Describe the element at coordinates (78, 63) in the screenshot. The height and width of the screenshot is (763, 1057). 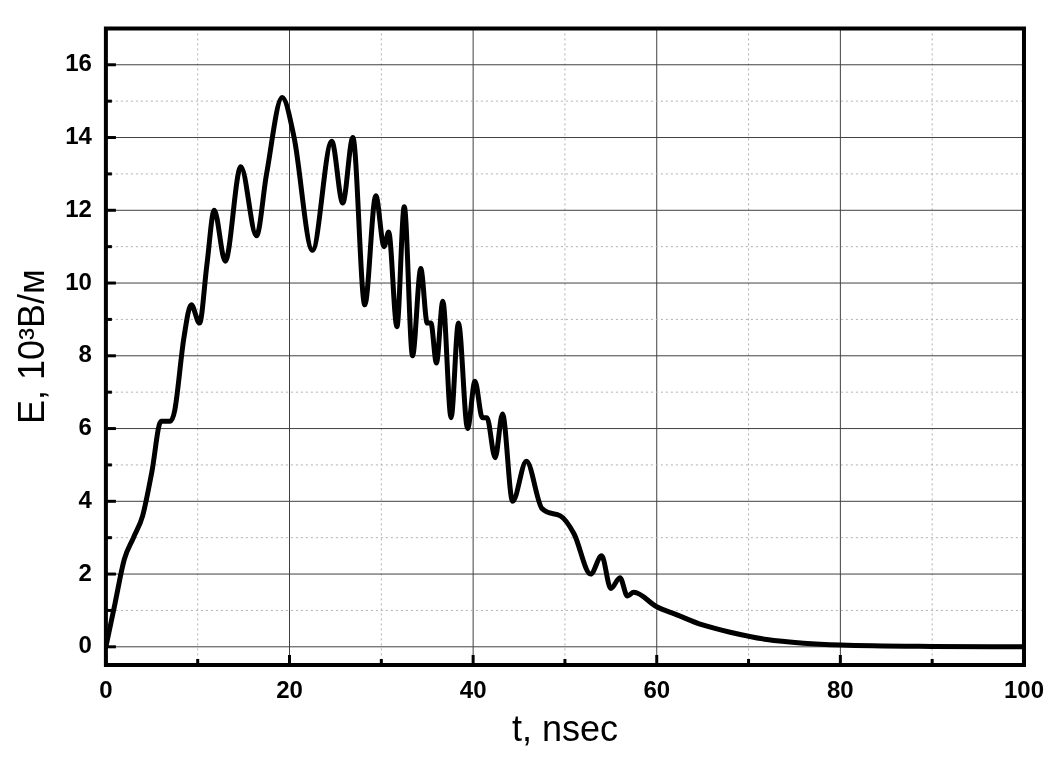
I see `y-tick-label: 16` at that location.